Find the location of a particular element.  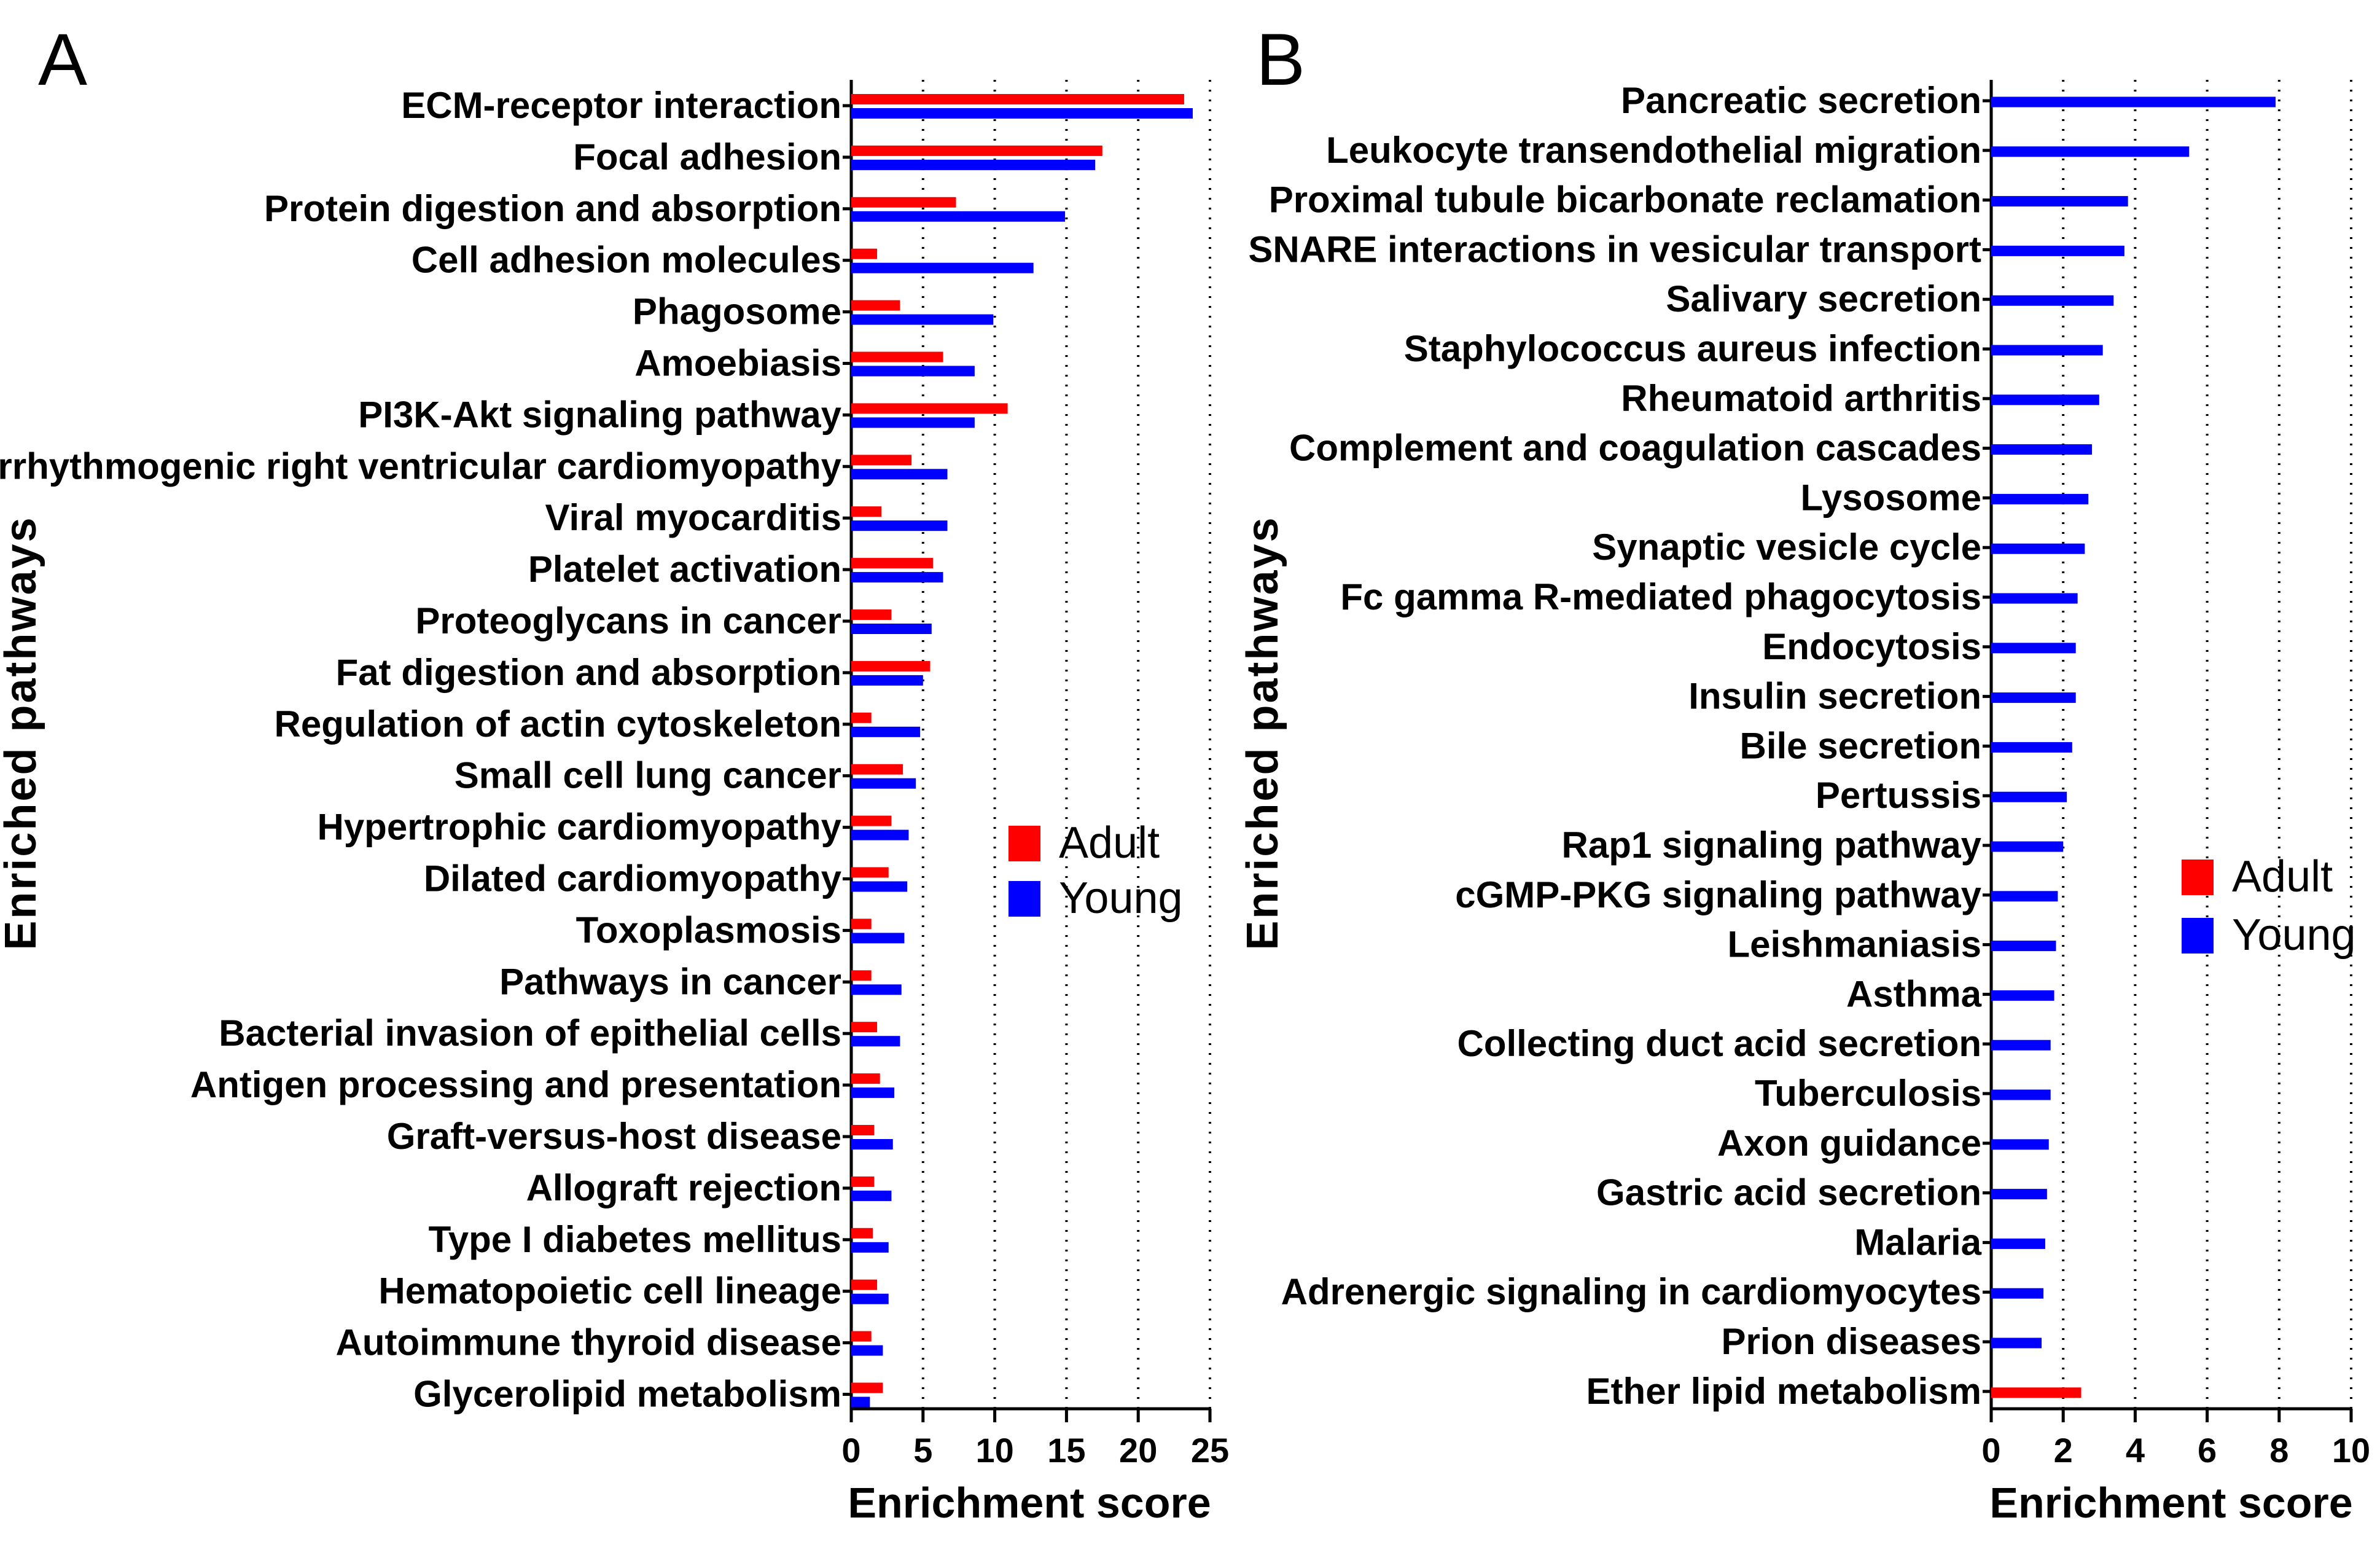

category-label-bile-secretion: Bile secretion is located at coordinates (1861, 745).